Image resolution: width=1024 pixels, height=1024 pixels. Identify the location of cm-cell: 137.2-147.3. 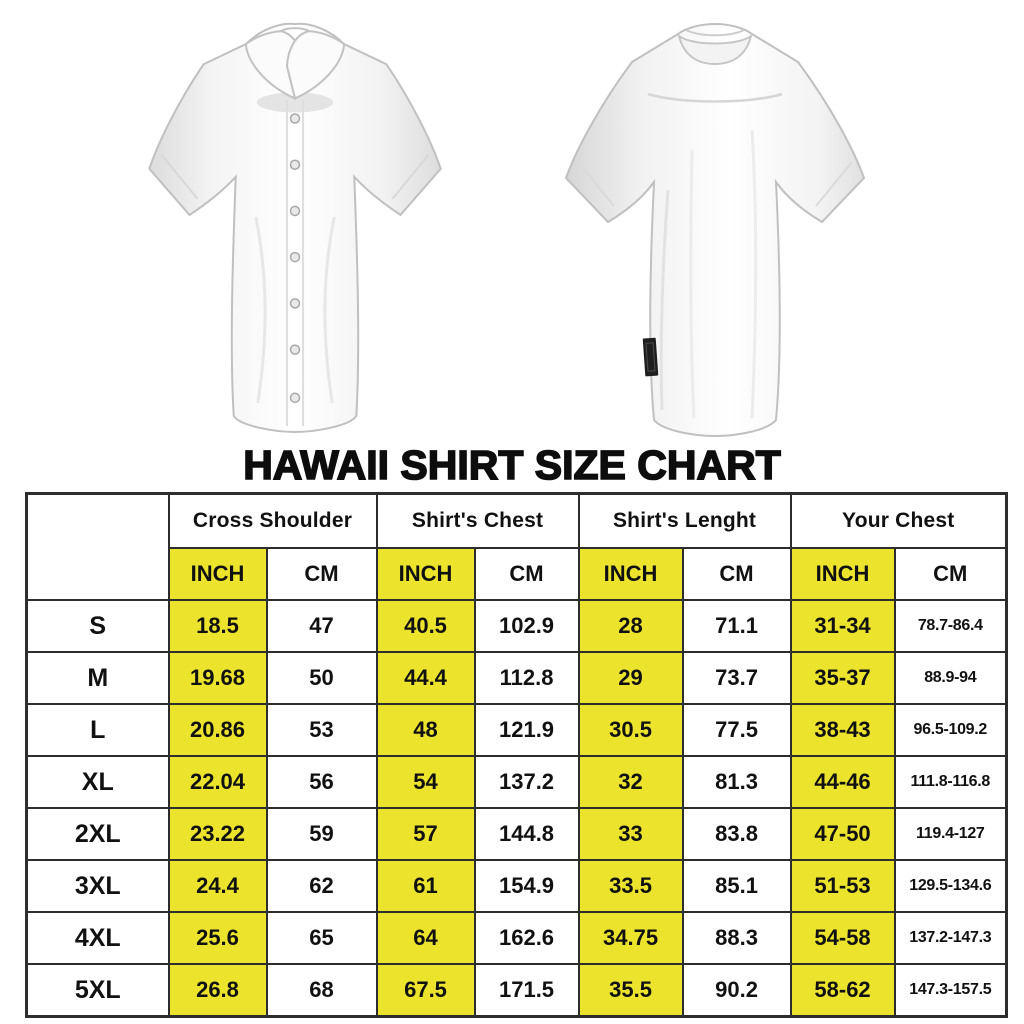
(950, 938).